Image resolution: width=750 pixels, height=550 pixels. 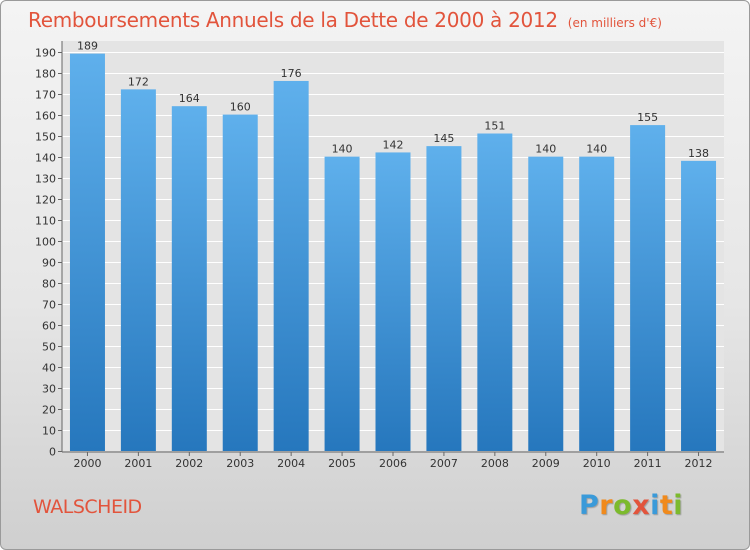 What do you see at coordinates (444, 463) in the screenshot?
I see `x-tick-label: 2007` at bounding box center [444, 463].